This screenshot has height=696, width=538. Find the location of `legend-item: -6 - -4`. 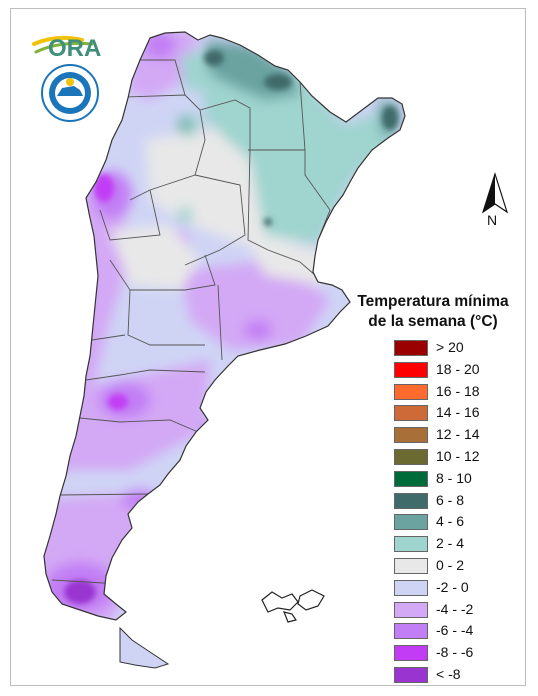

legend-item: -6 - -4 is located at coordinates (433, 632).